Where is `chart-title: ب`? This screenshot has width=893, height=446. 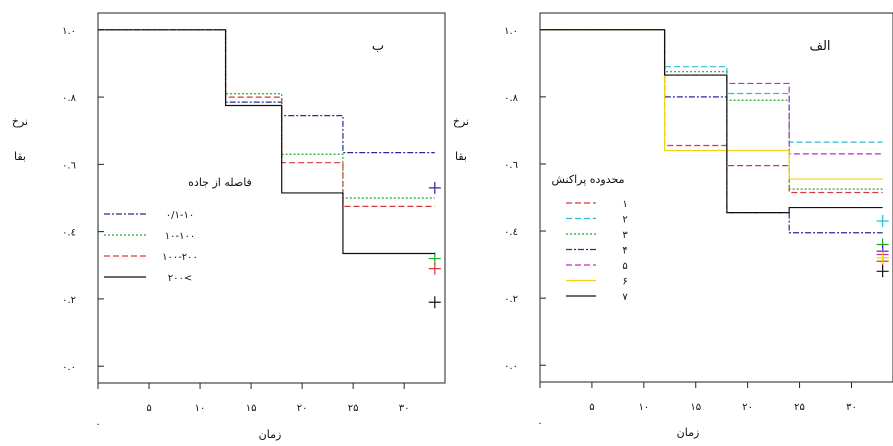
chart-title: ب is located at coordinates (378, 46).